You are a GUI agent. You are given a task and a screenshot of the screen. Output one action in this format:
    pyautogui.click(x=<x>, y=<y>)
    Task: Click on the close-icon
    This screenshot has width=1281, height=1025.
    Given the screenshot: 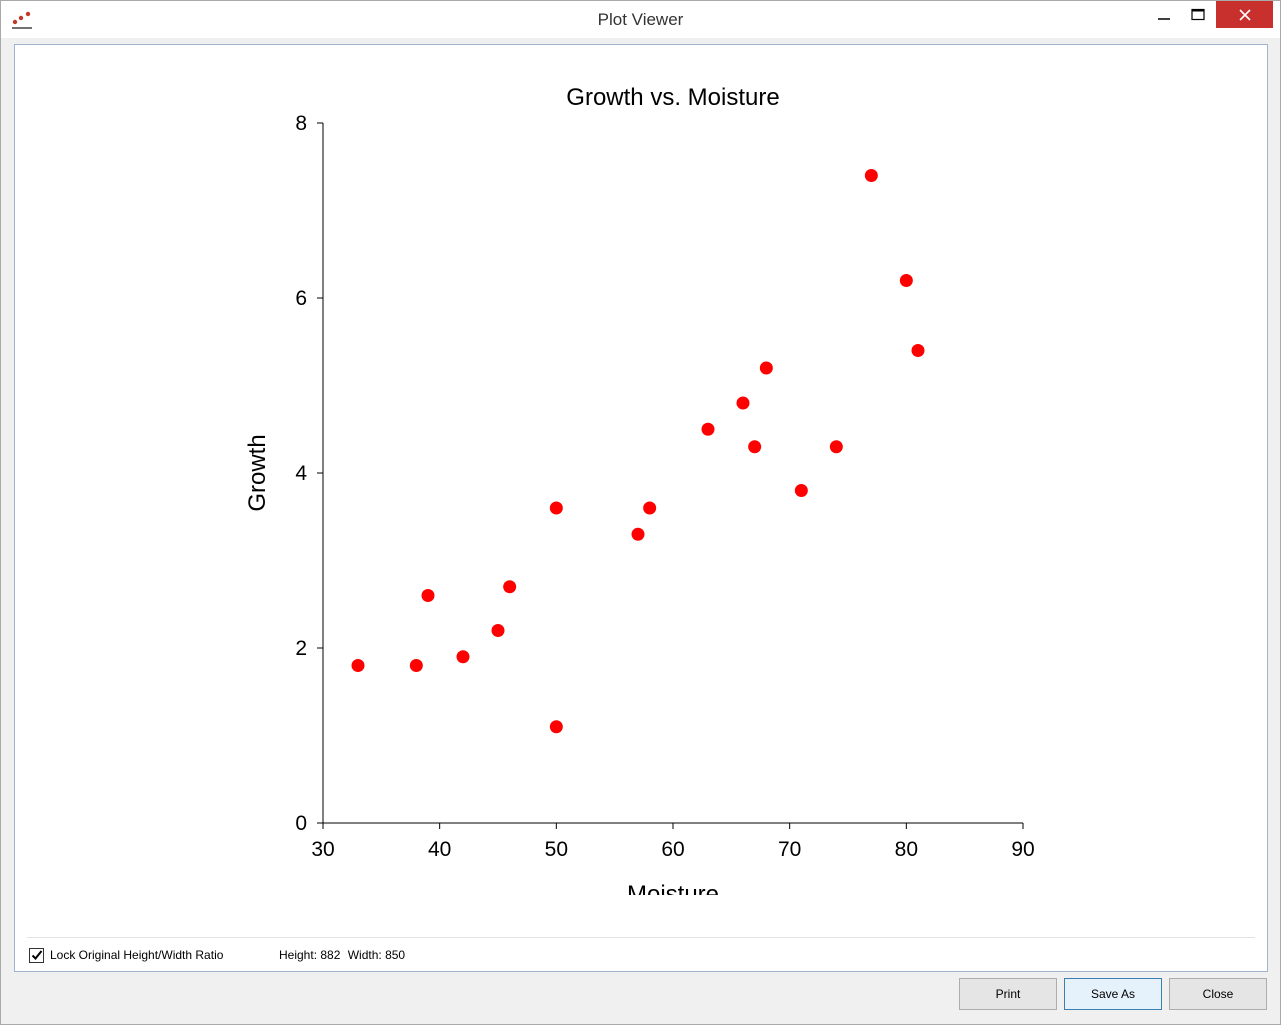 What is the action you would take?
    pyautogui.click(x=1244, y=14)
    